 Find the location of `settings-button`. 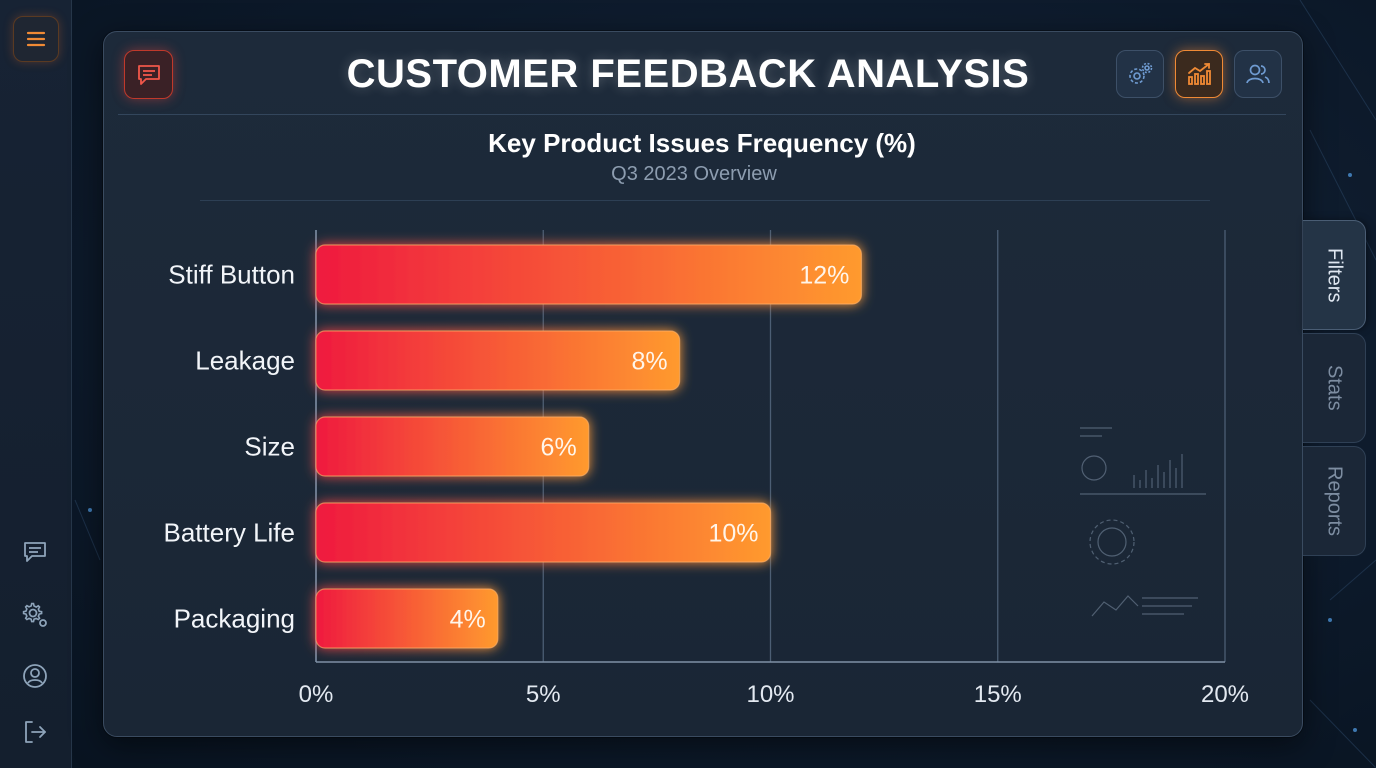

settings-button is located at coordinates (35, 615).